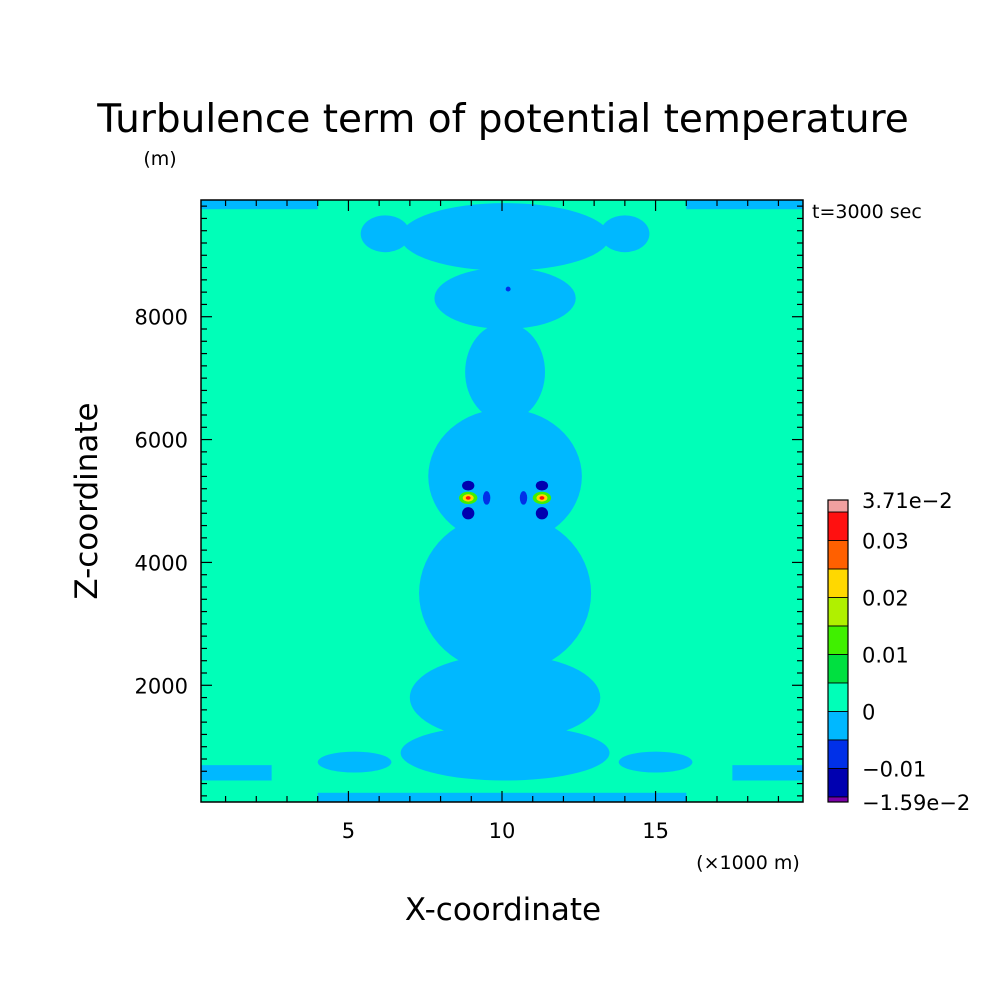  What do you see at coordinates (885, 541) in the screenshot?
I see `colorbar-label: 0.03` at bounding box center [885, 541].